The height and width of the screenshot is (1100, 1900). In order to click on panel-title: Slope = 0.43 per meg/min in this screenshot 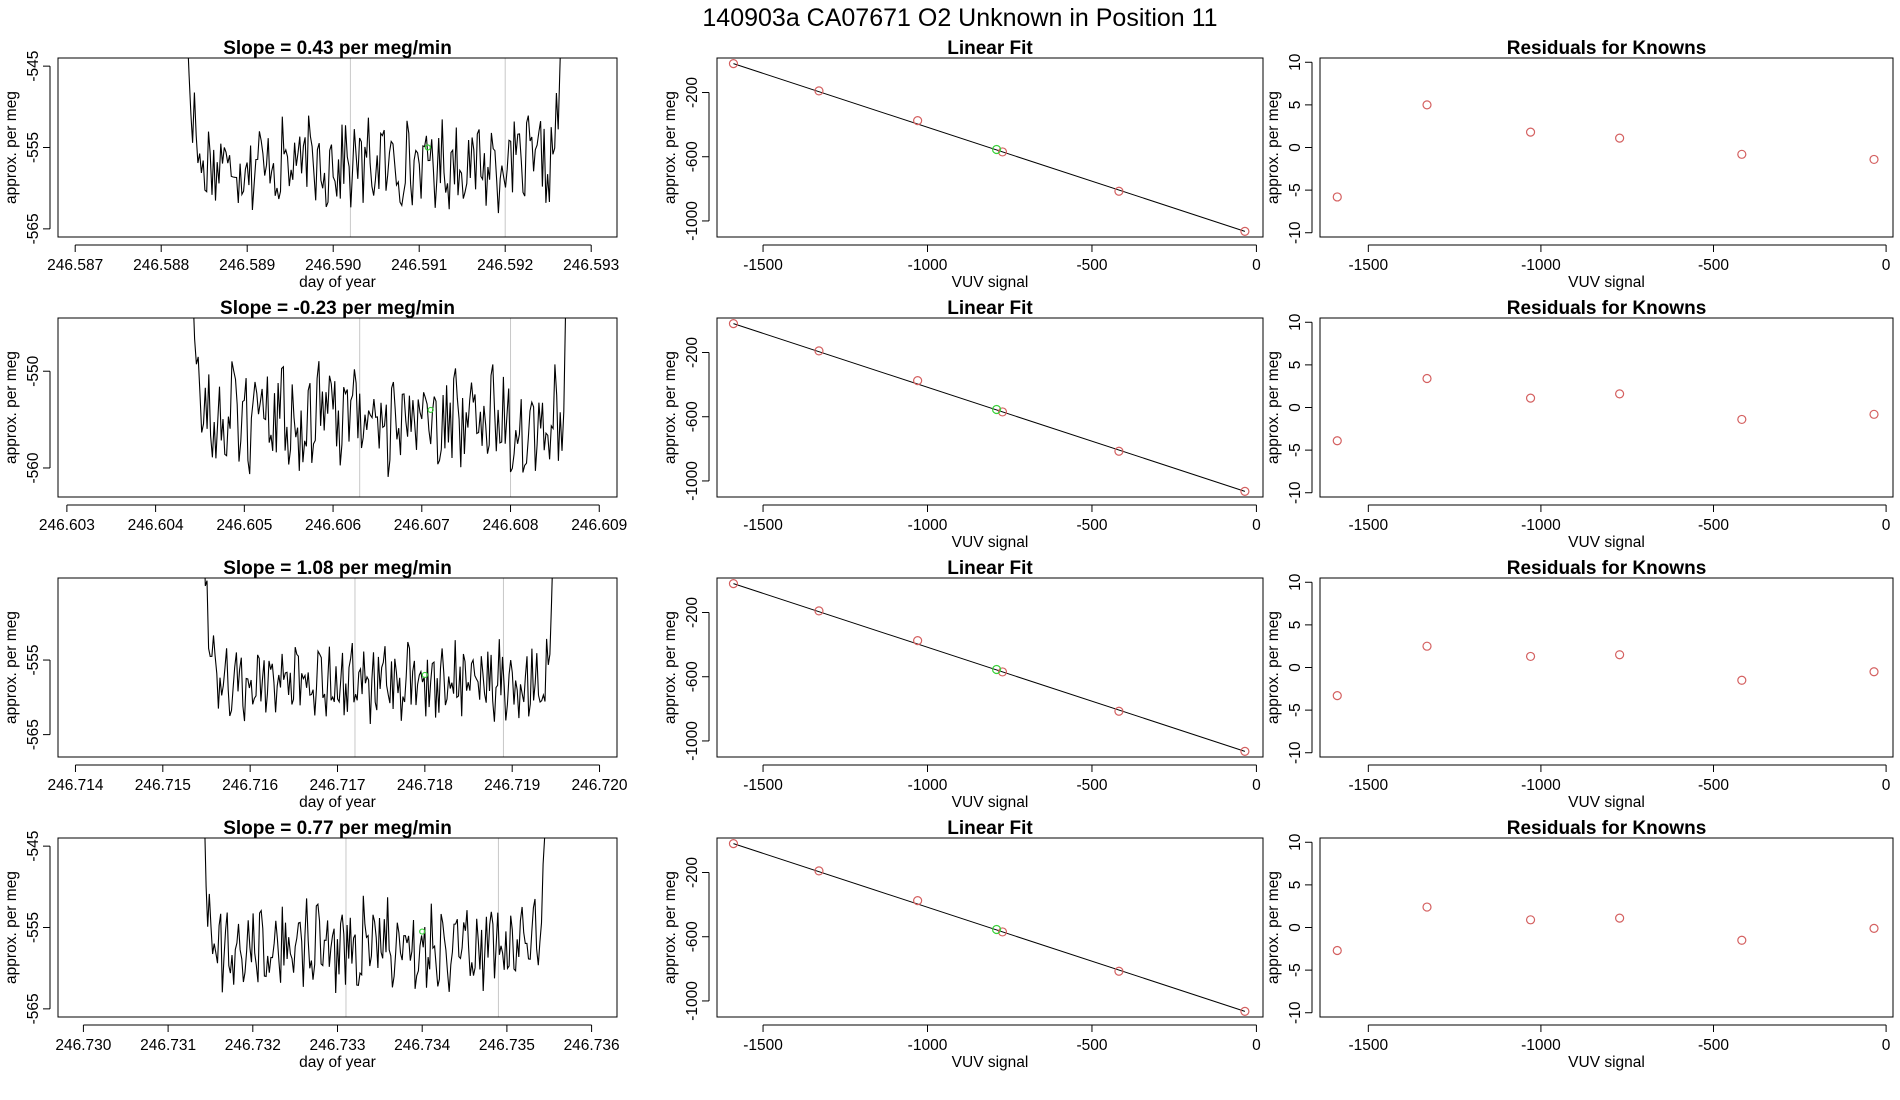, I will do `click(337, 48)`.